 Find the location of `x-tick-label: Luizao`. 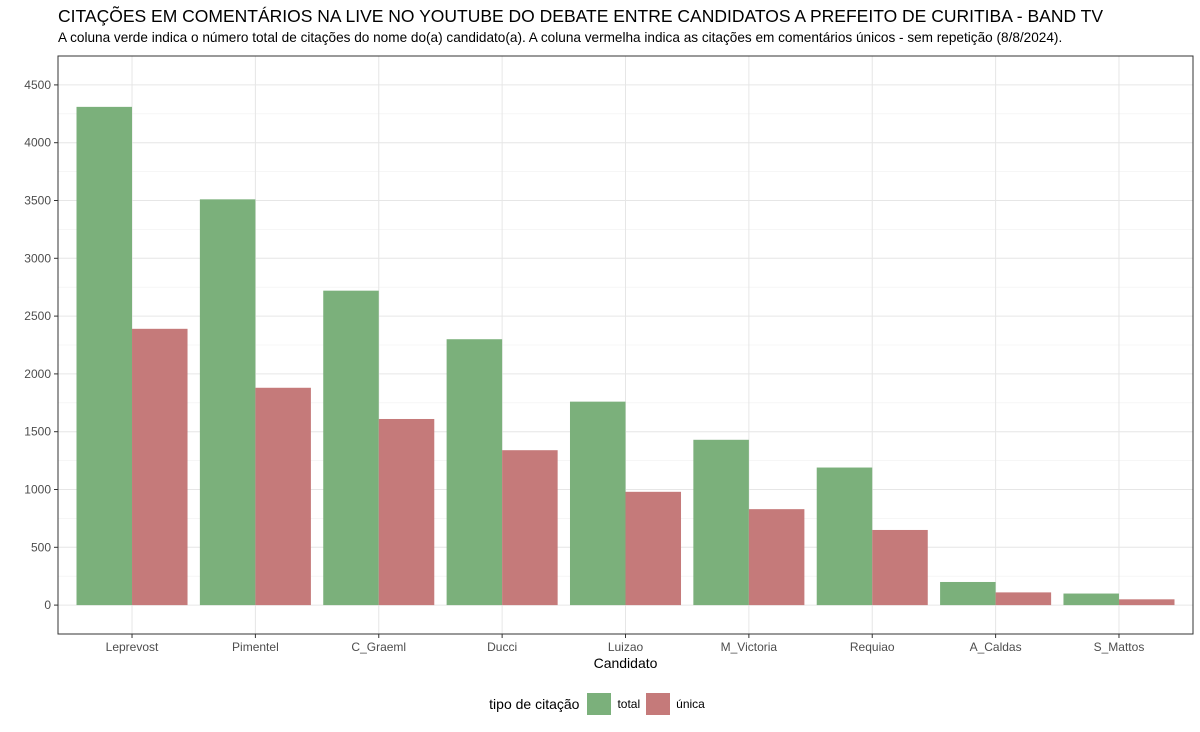

x-tick-label: Luizao is located at coordinates (626, 647).